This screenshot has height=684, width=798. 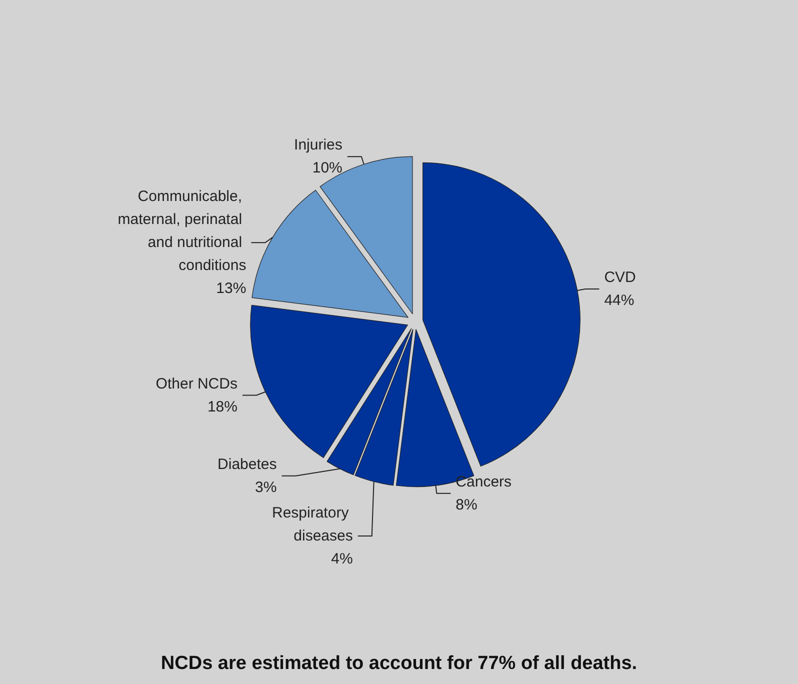 What do you see at coordinates (484, 481) in the screenshot?
I see `slice-label: Cancers` at bounding box center [484, 481].